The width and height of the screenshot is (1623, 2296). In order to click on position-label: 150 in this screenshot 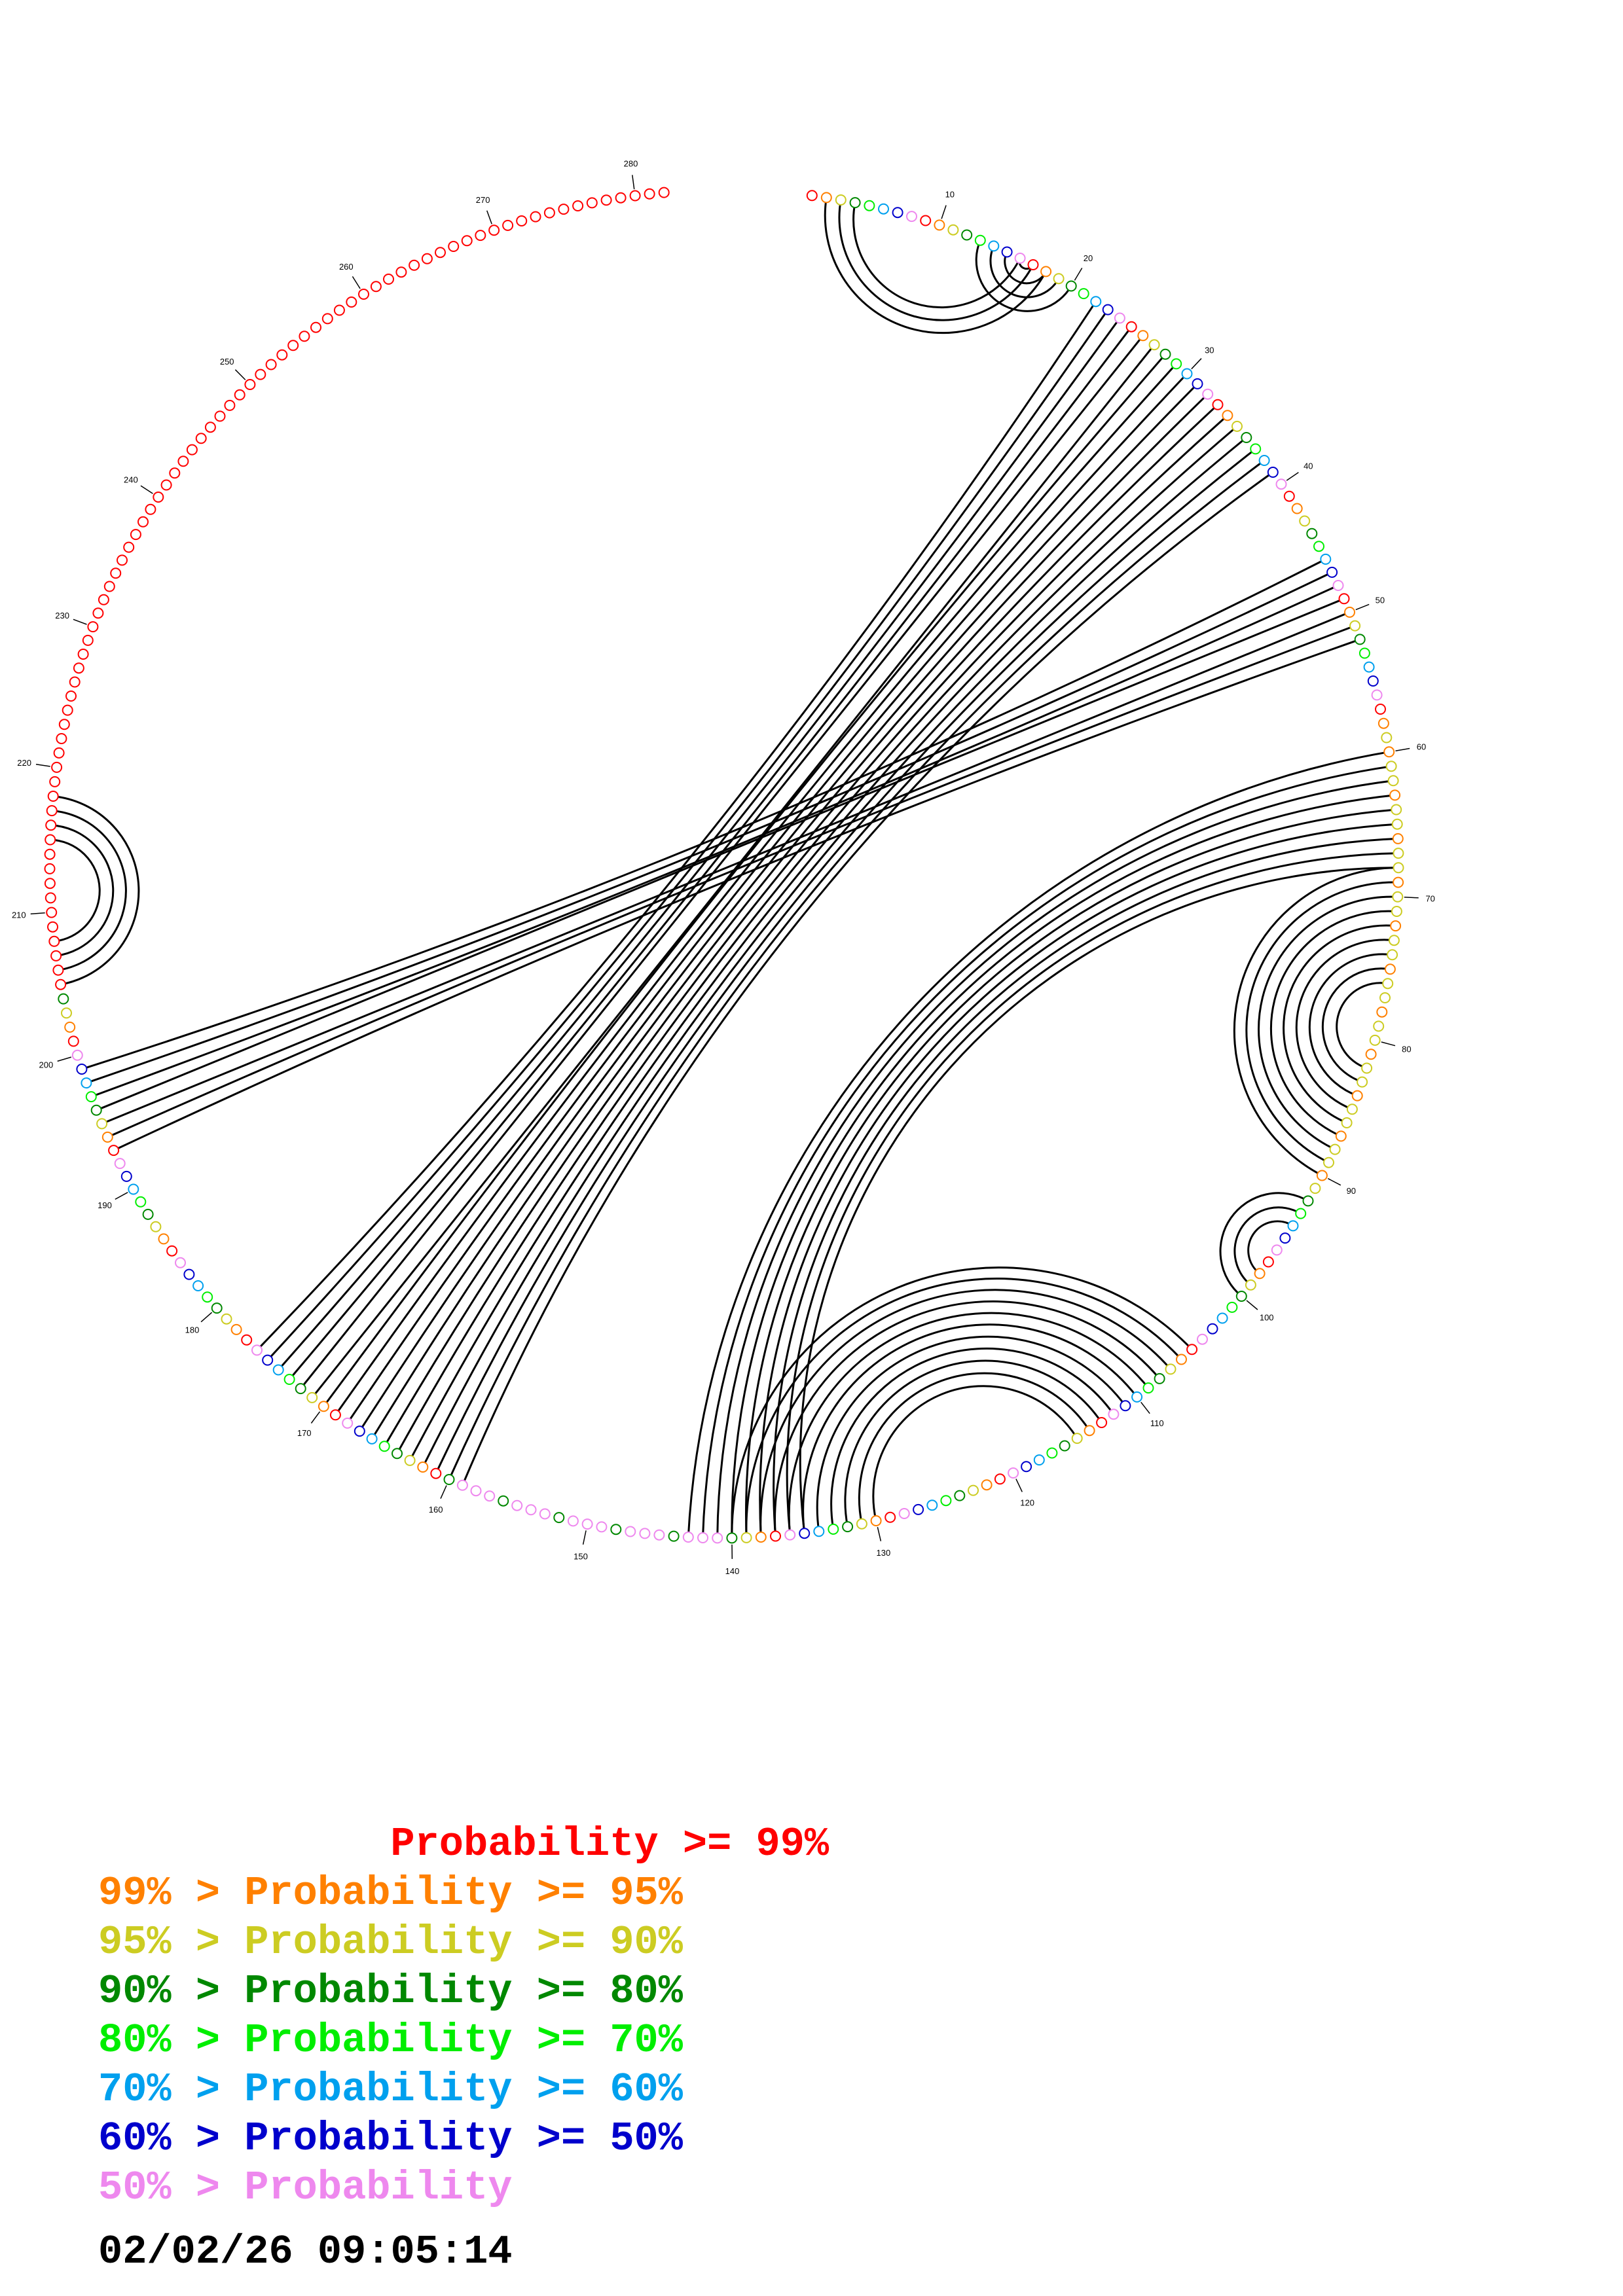, I will do `click(581, 1557)`.